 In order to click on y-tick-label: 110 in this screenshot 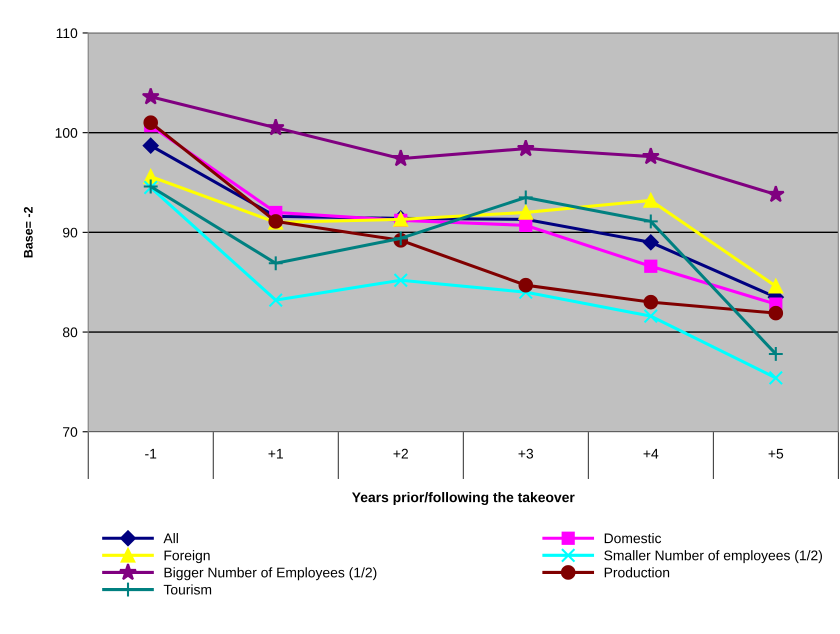, I will do `click(67, 33)`.